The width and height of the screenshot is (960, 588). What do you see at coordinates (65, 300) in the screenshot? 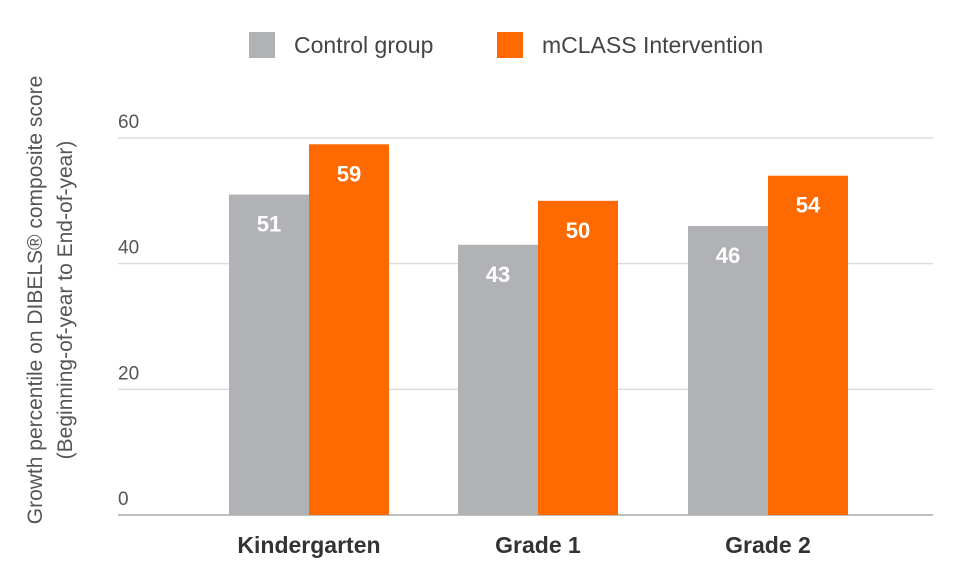
I see `y-axis-title-line-2: (Beginning-of-year to End-of-year)` at bounding box center [65, 300].